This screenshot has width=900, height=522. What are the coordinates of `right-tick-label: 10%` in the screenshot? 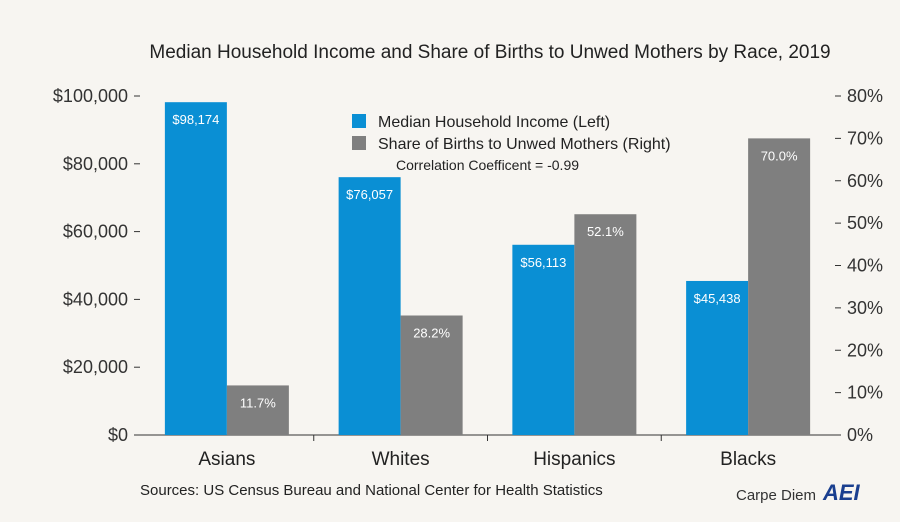 It's located at (865, 393).